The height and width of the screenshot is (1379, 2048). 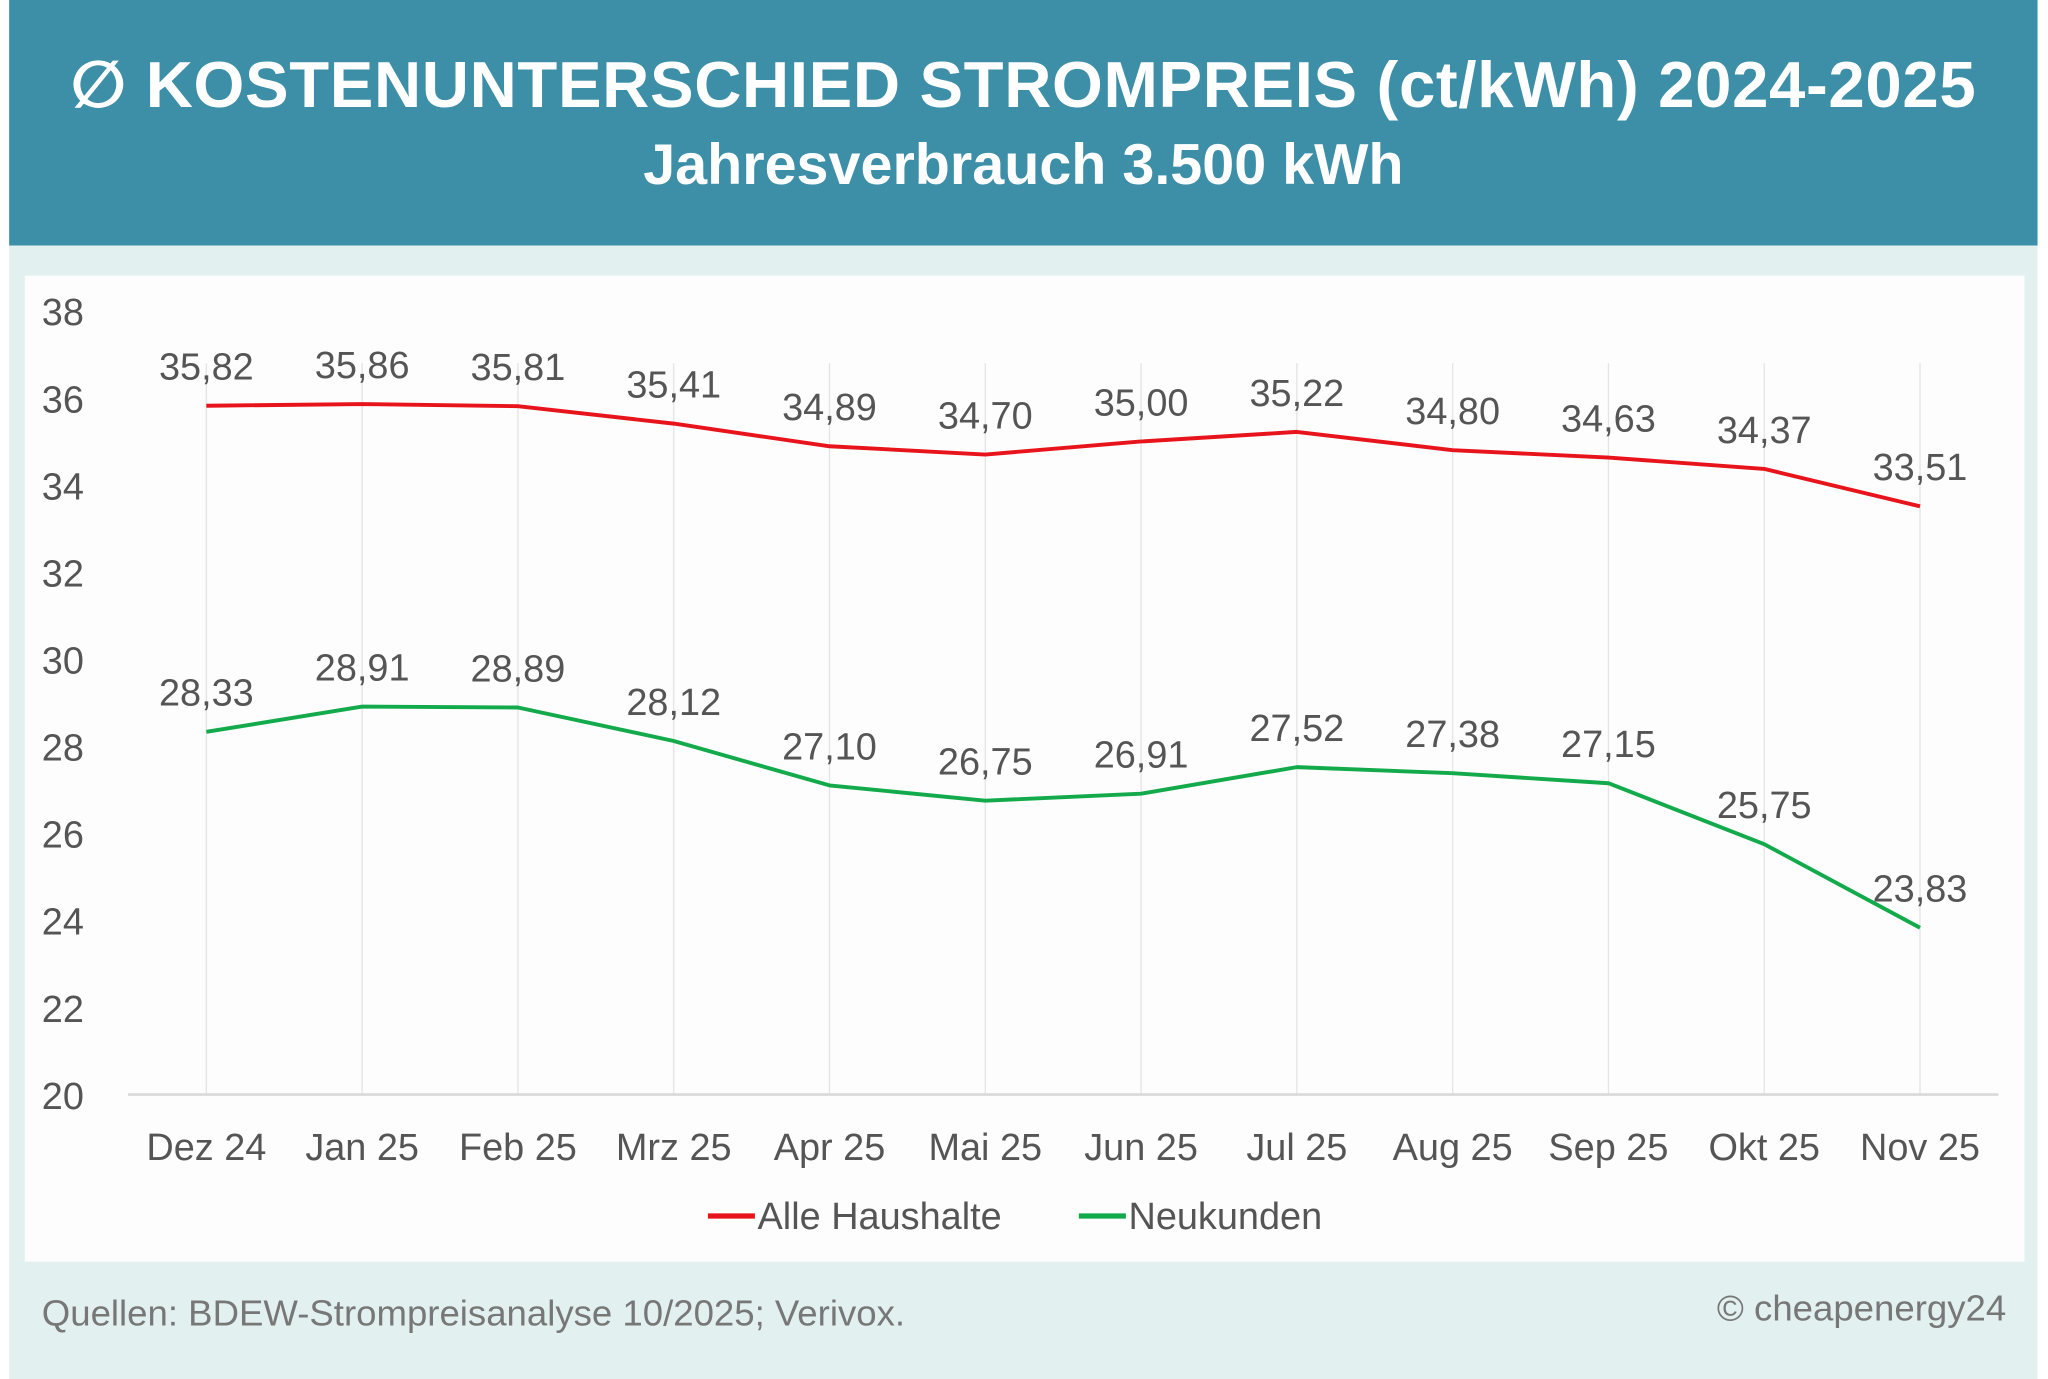 I want to click on data-label: 25,75, so click(x=1764, y=806).